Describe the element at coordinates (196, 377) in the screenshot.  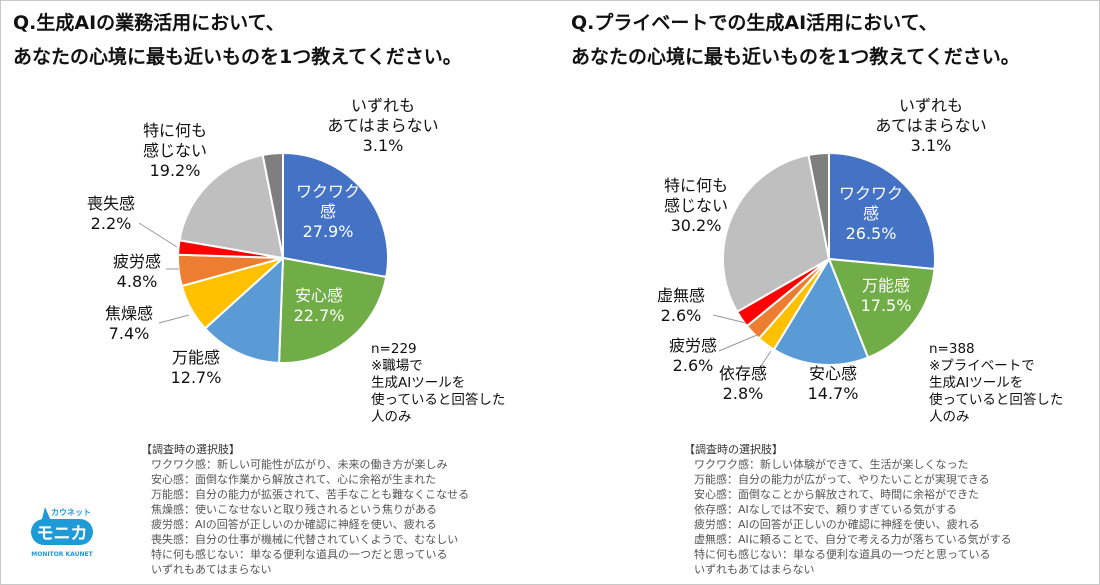
I see `slice-value-label: 12.7%` at that location.